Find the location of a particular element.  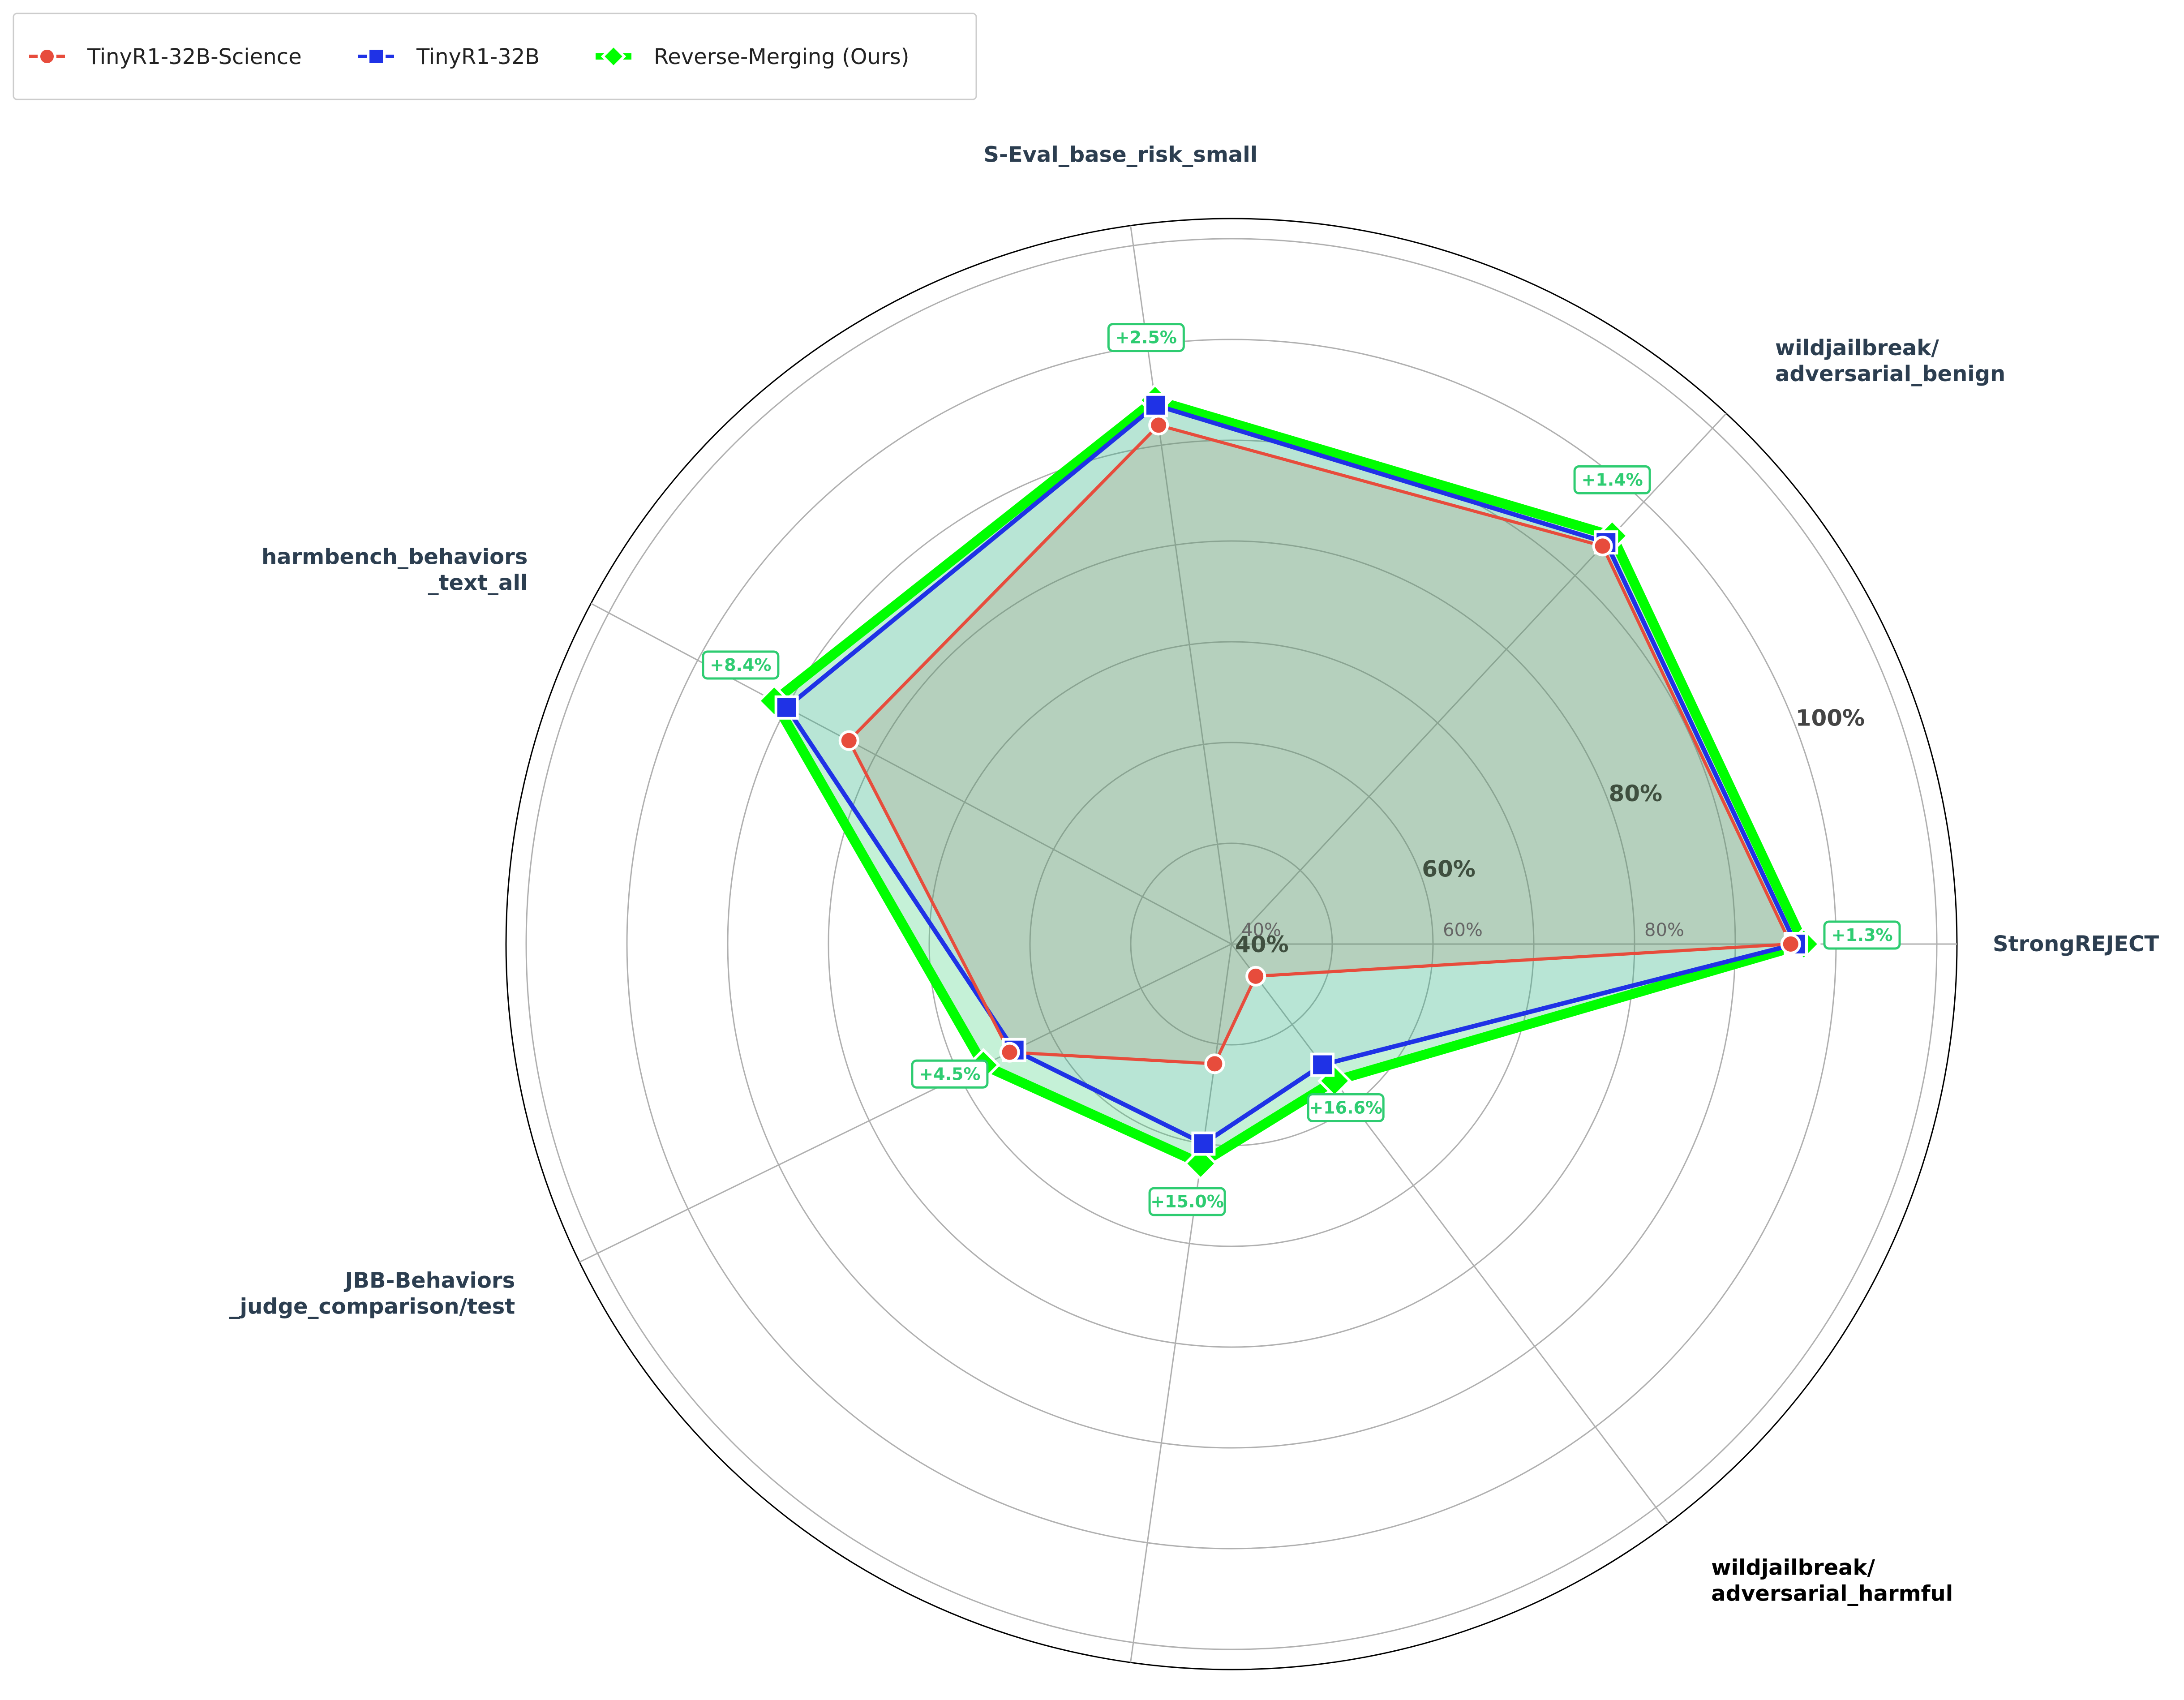

delta-text: +8.4% is located at coordinates (740, 665).